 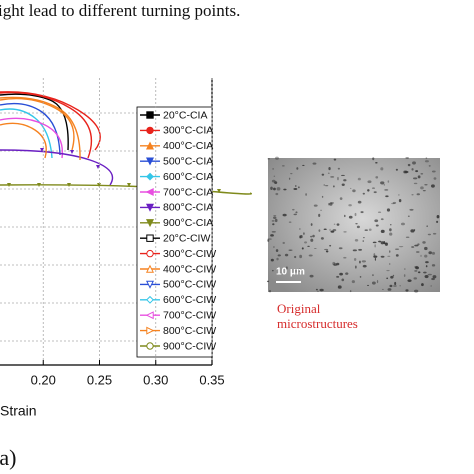 I want to click on legend-label: 800°C-CIA, so click(x=188, y=208).